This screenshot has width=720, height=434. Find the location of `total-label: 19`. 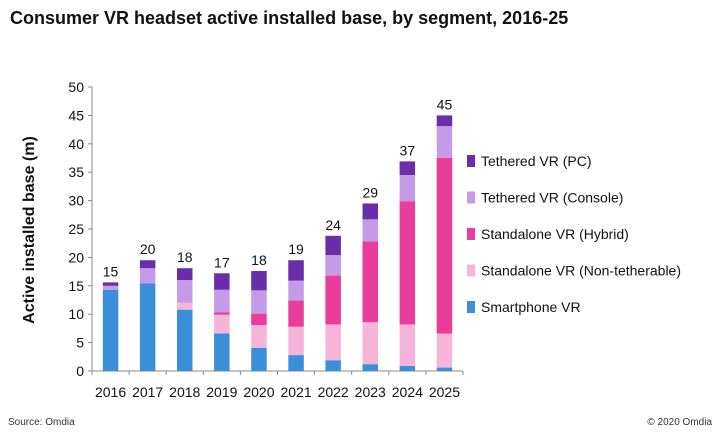

total-label: 19 is located at coordinates (296, 249).